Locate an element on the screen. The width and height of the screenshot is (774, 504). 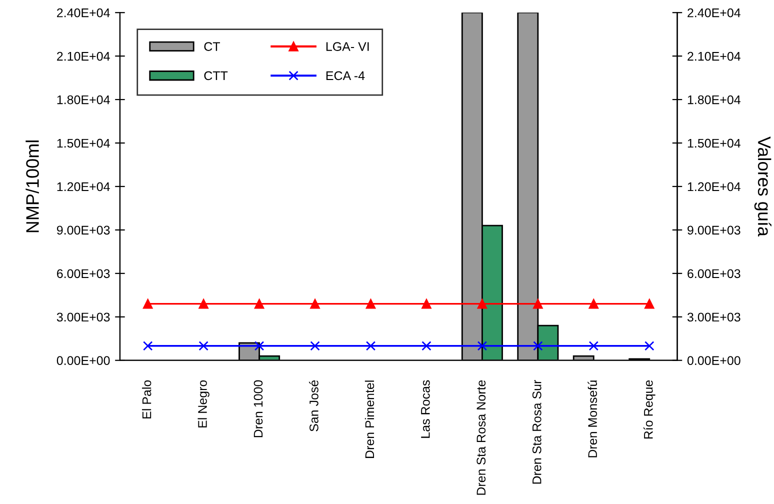
y-tick-label: 1.50E+04 is located at coordinates (83, 143).